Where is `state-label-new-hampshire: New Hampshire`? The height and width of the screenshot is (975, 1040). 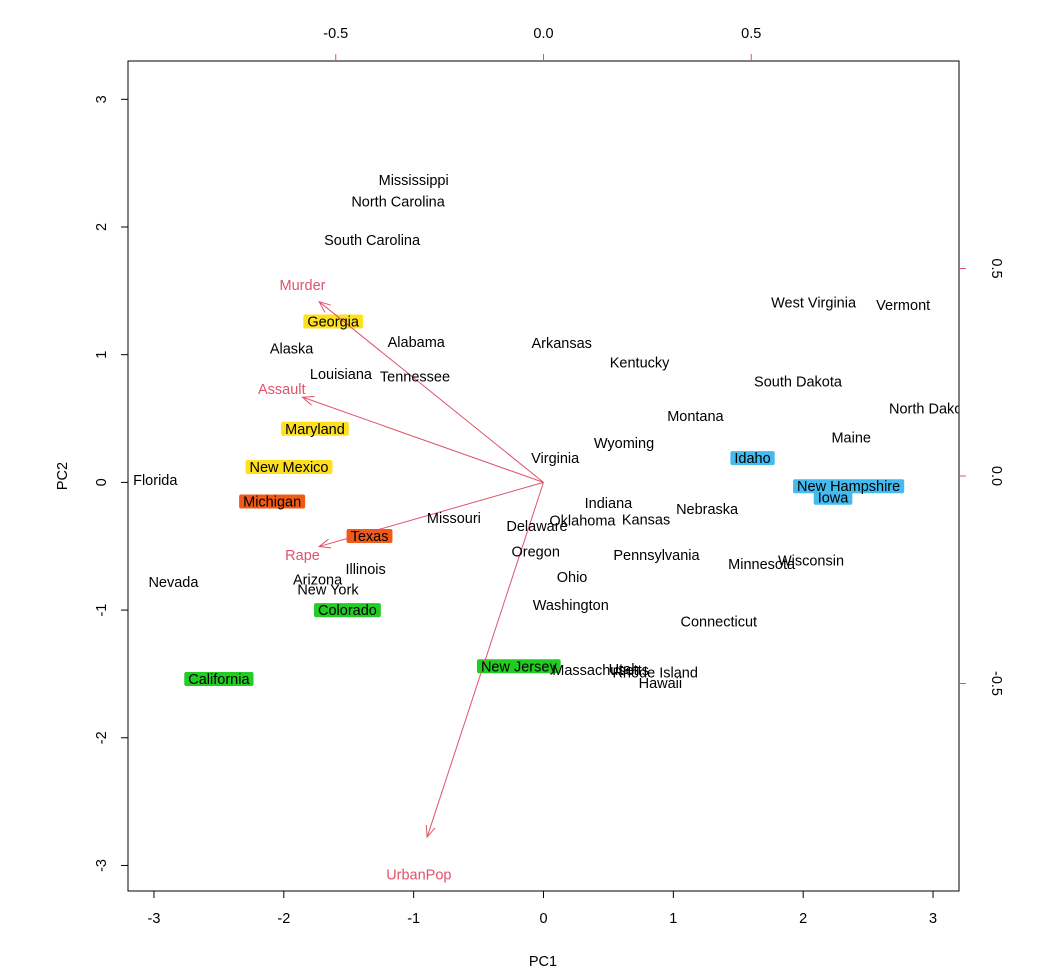 state-label-new-hampshire: New Hampshire is located at coordinates (848, 487).